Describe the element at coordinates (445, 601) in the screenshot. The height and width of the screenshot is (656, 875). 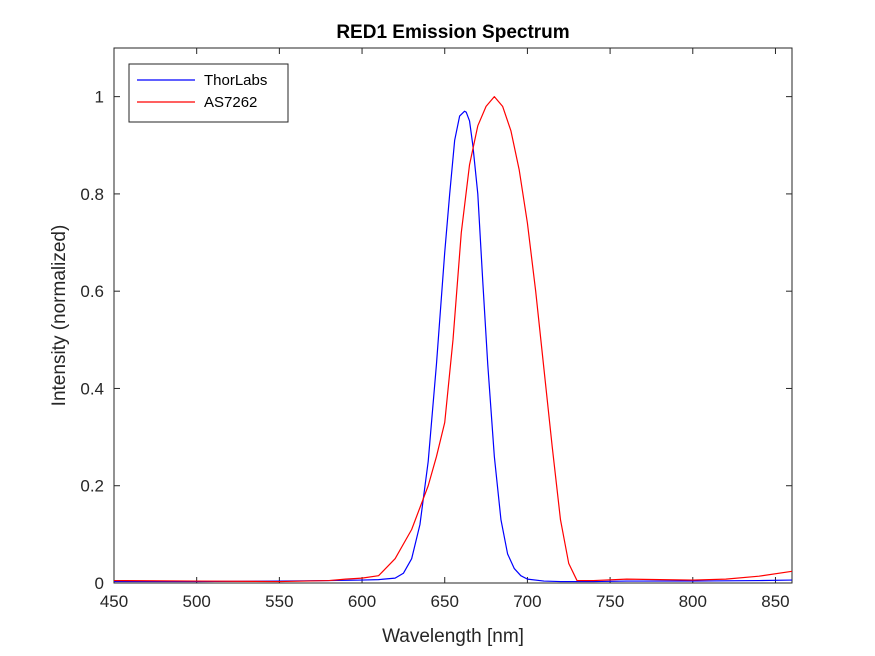
I see `x-tick-label: 650` at that location.